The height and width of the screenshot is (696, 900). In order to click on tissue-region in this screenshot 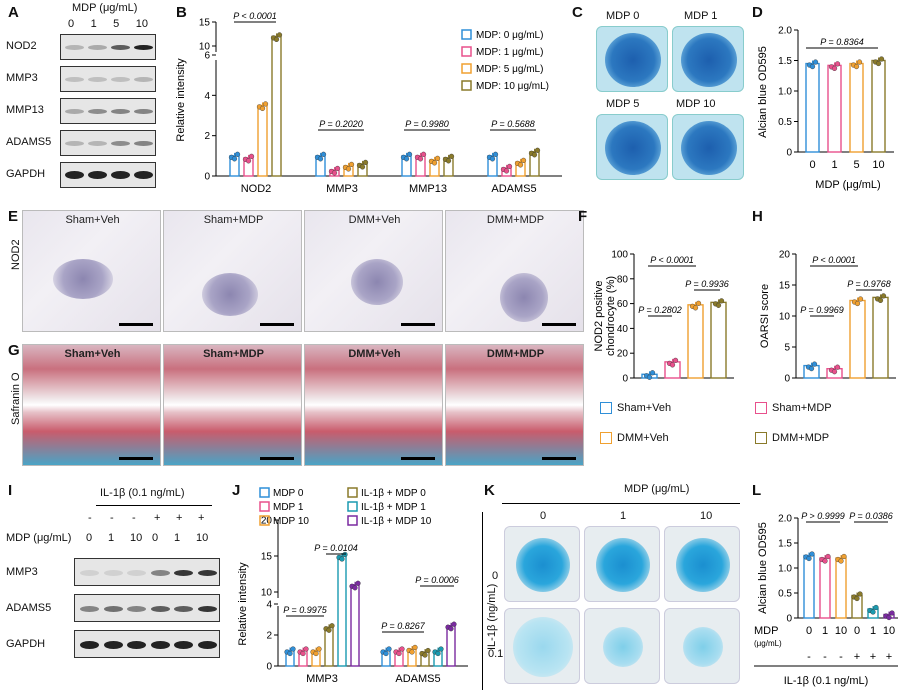, I will do `click(83, 279)`.